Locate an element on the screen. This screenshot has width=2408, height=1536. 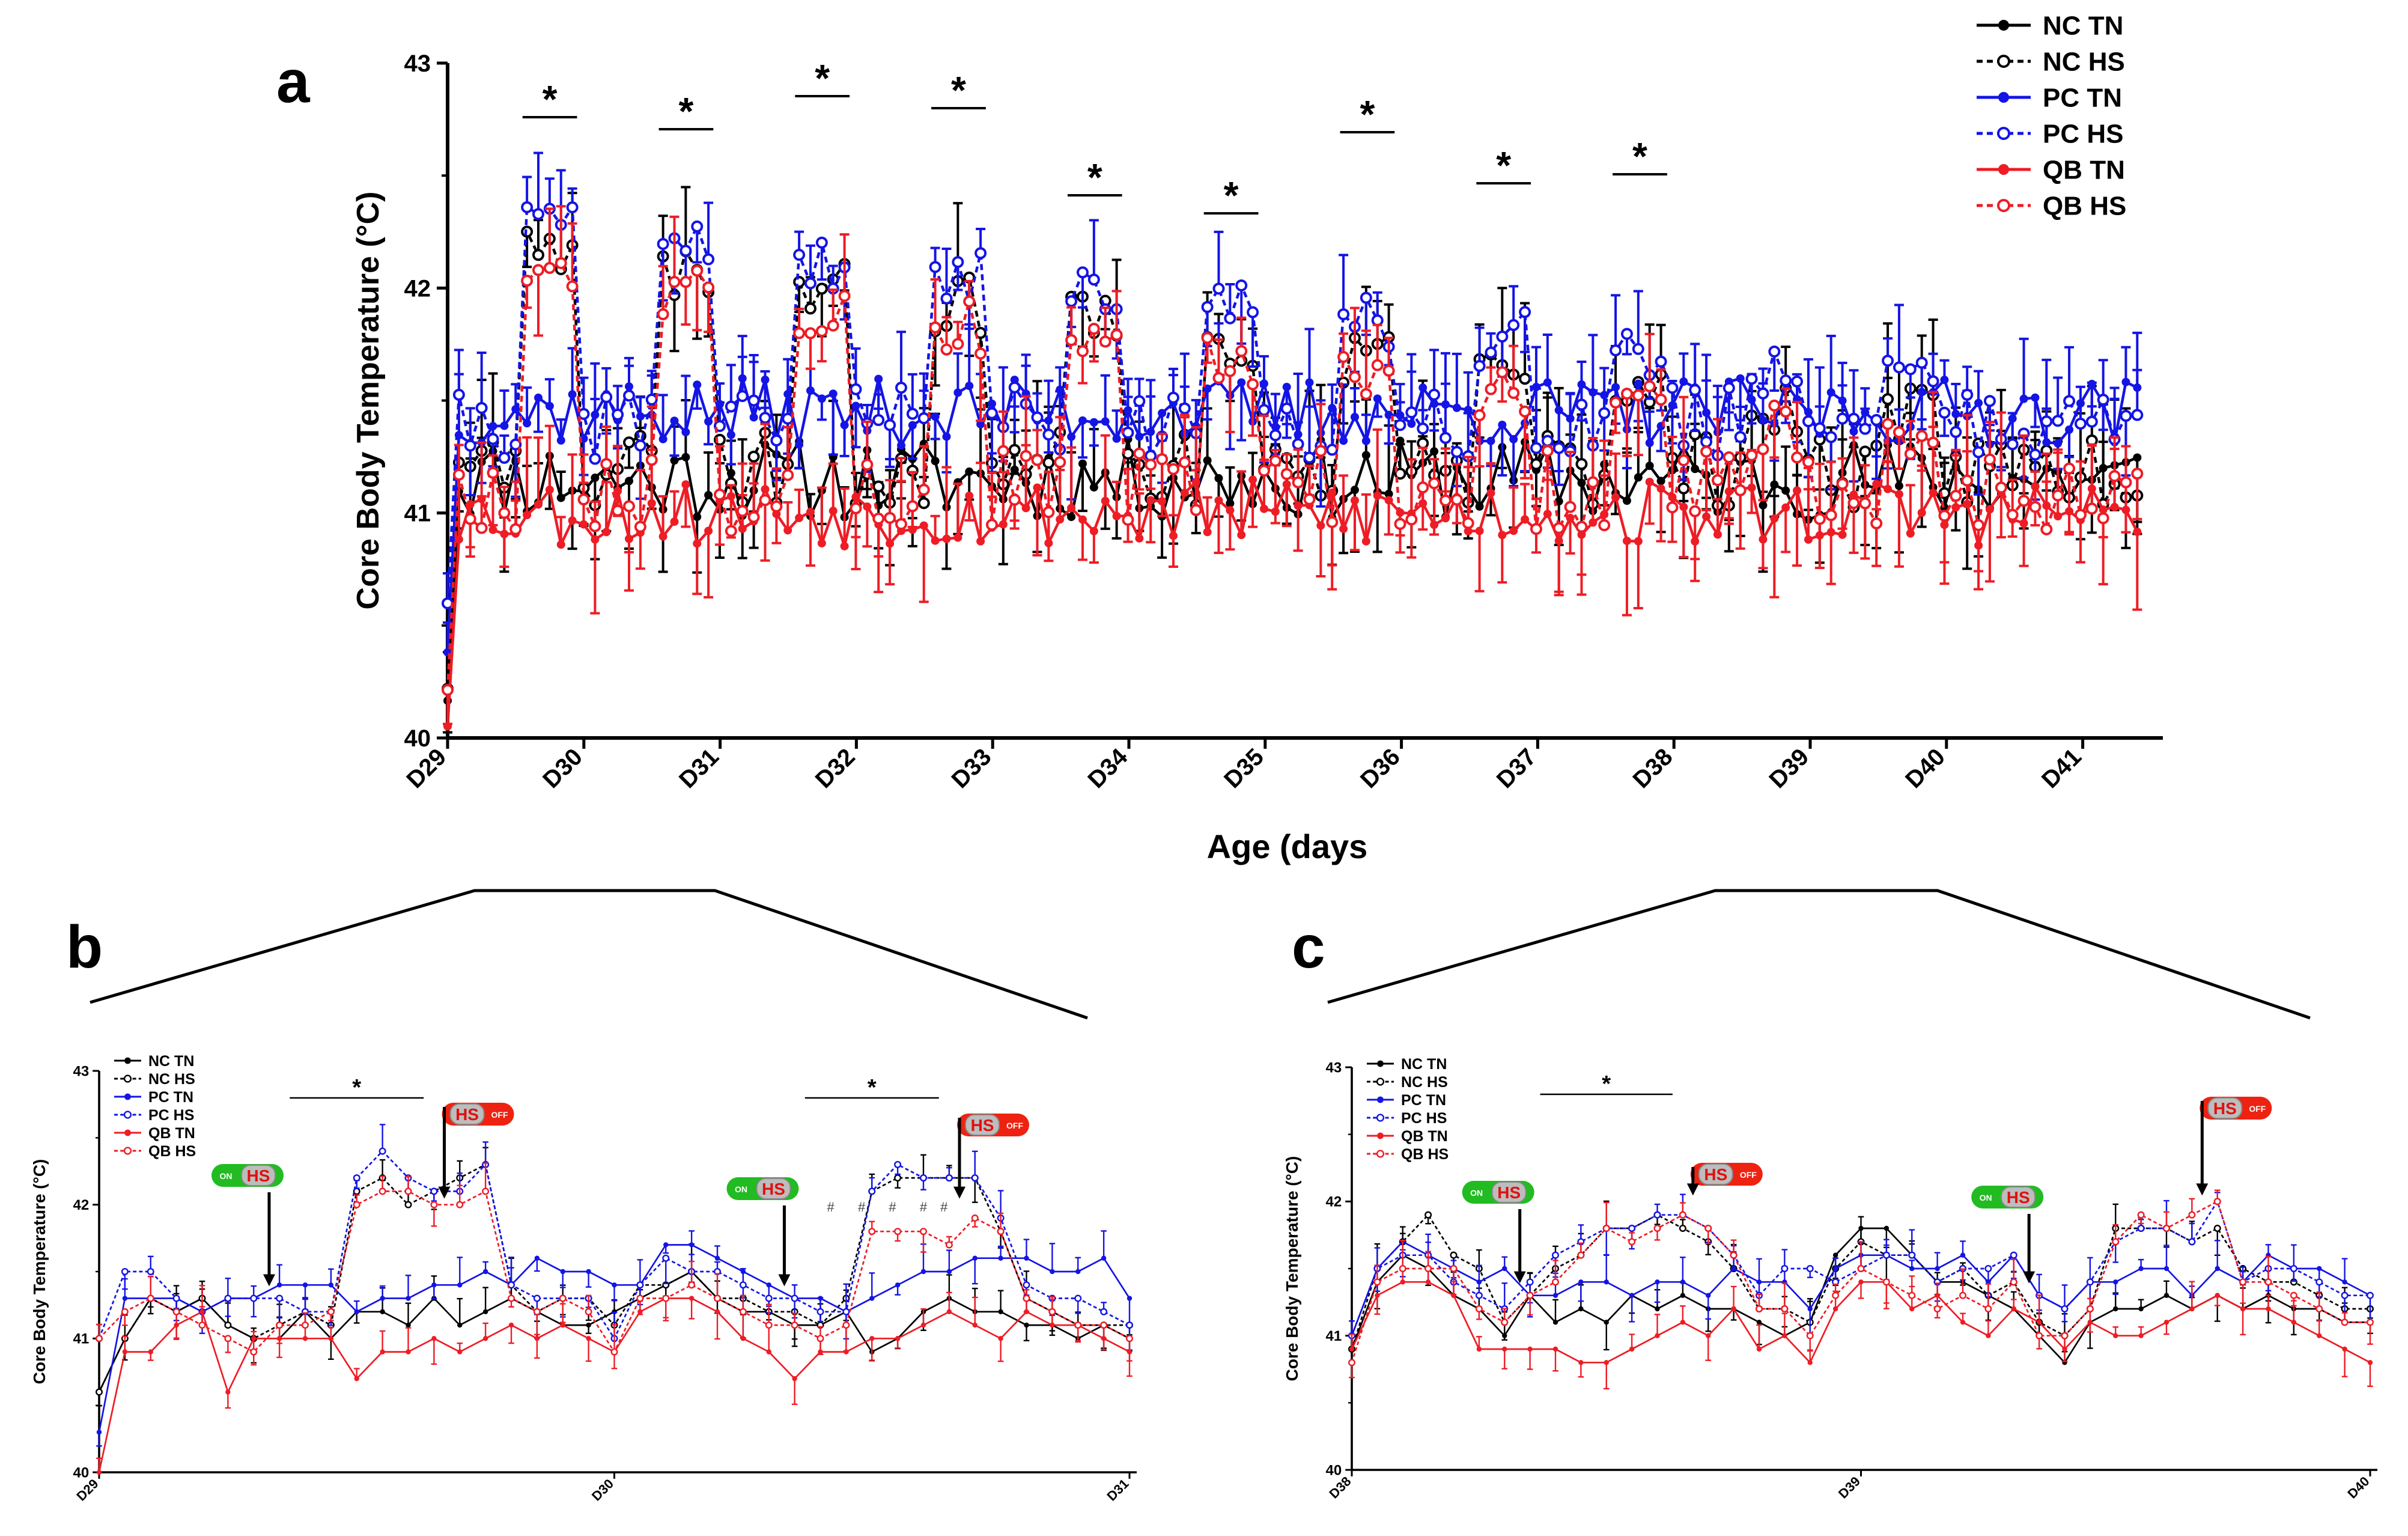
badge-knob is located at coordinates (467, 1114).